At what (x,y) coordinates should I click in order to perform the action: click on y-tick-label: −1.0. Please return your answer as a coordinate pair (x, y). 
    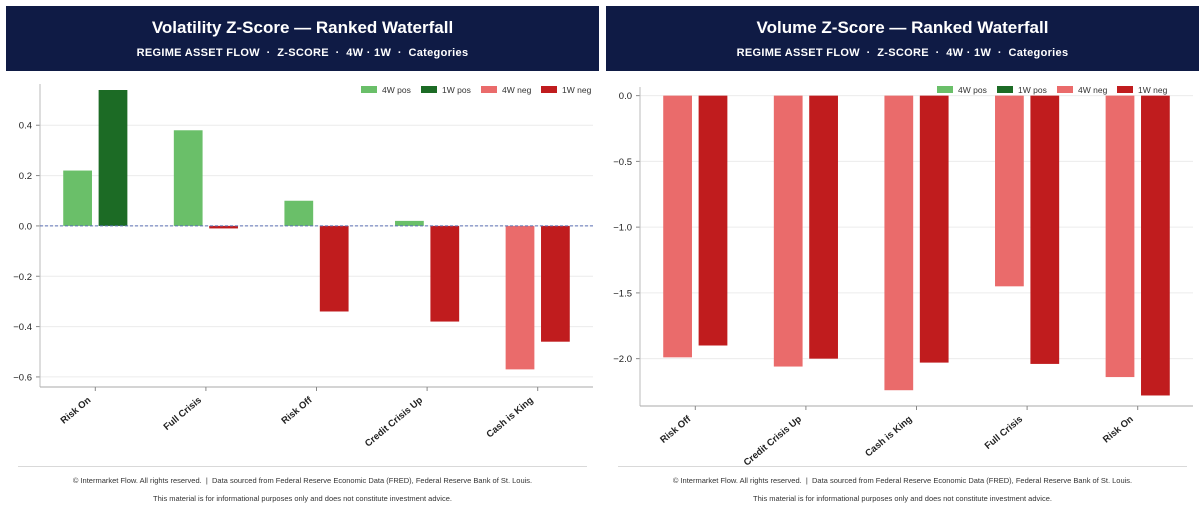
    Looking at the image, I should click on (622, 228).